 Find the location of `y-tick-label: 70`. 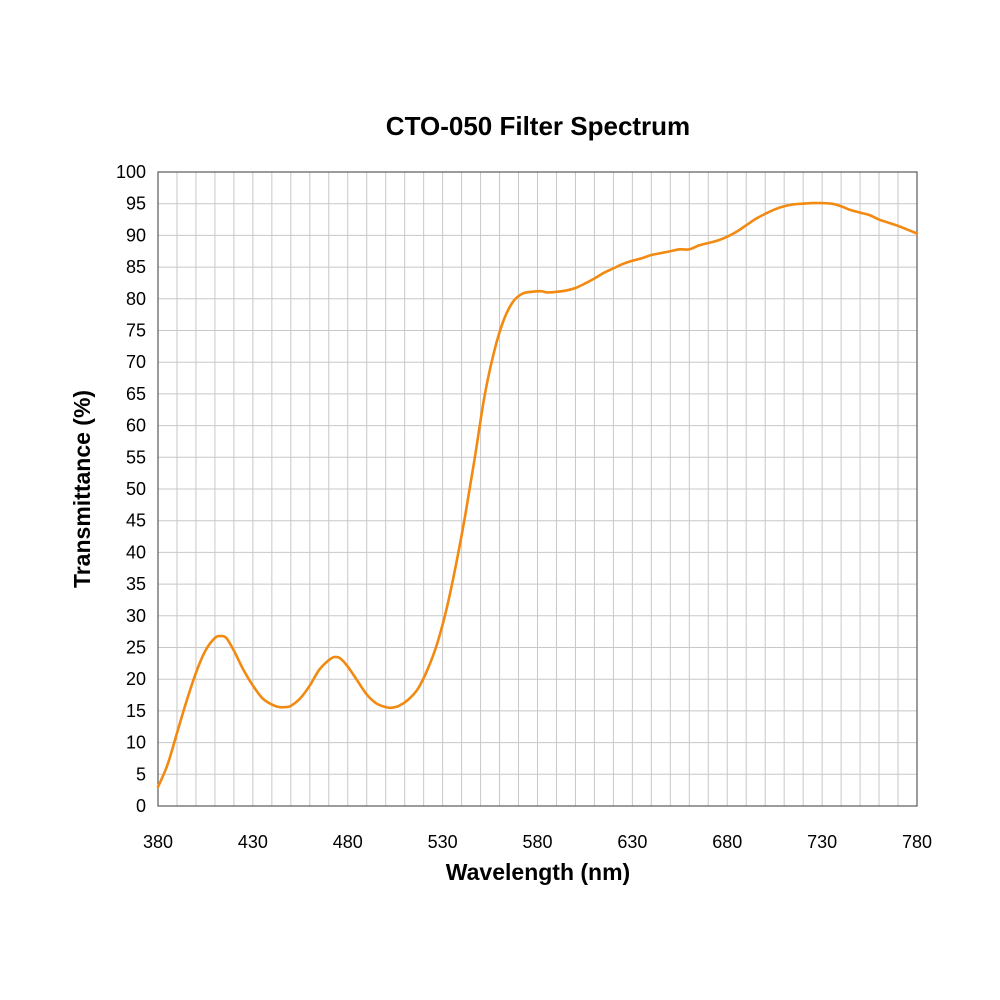

y-tick-label: 70 is located at coordinates (136, 362).